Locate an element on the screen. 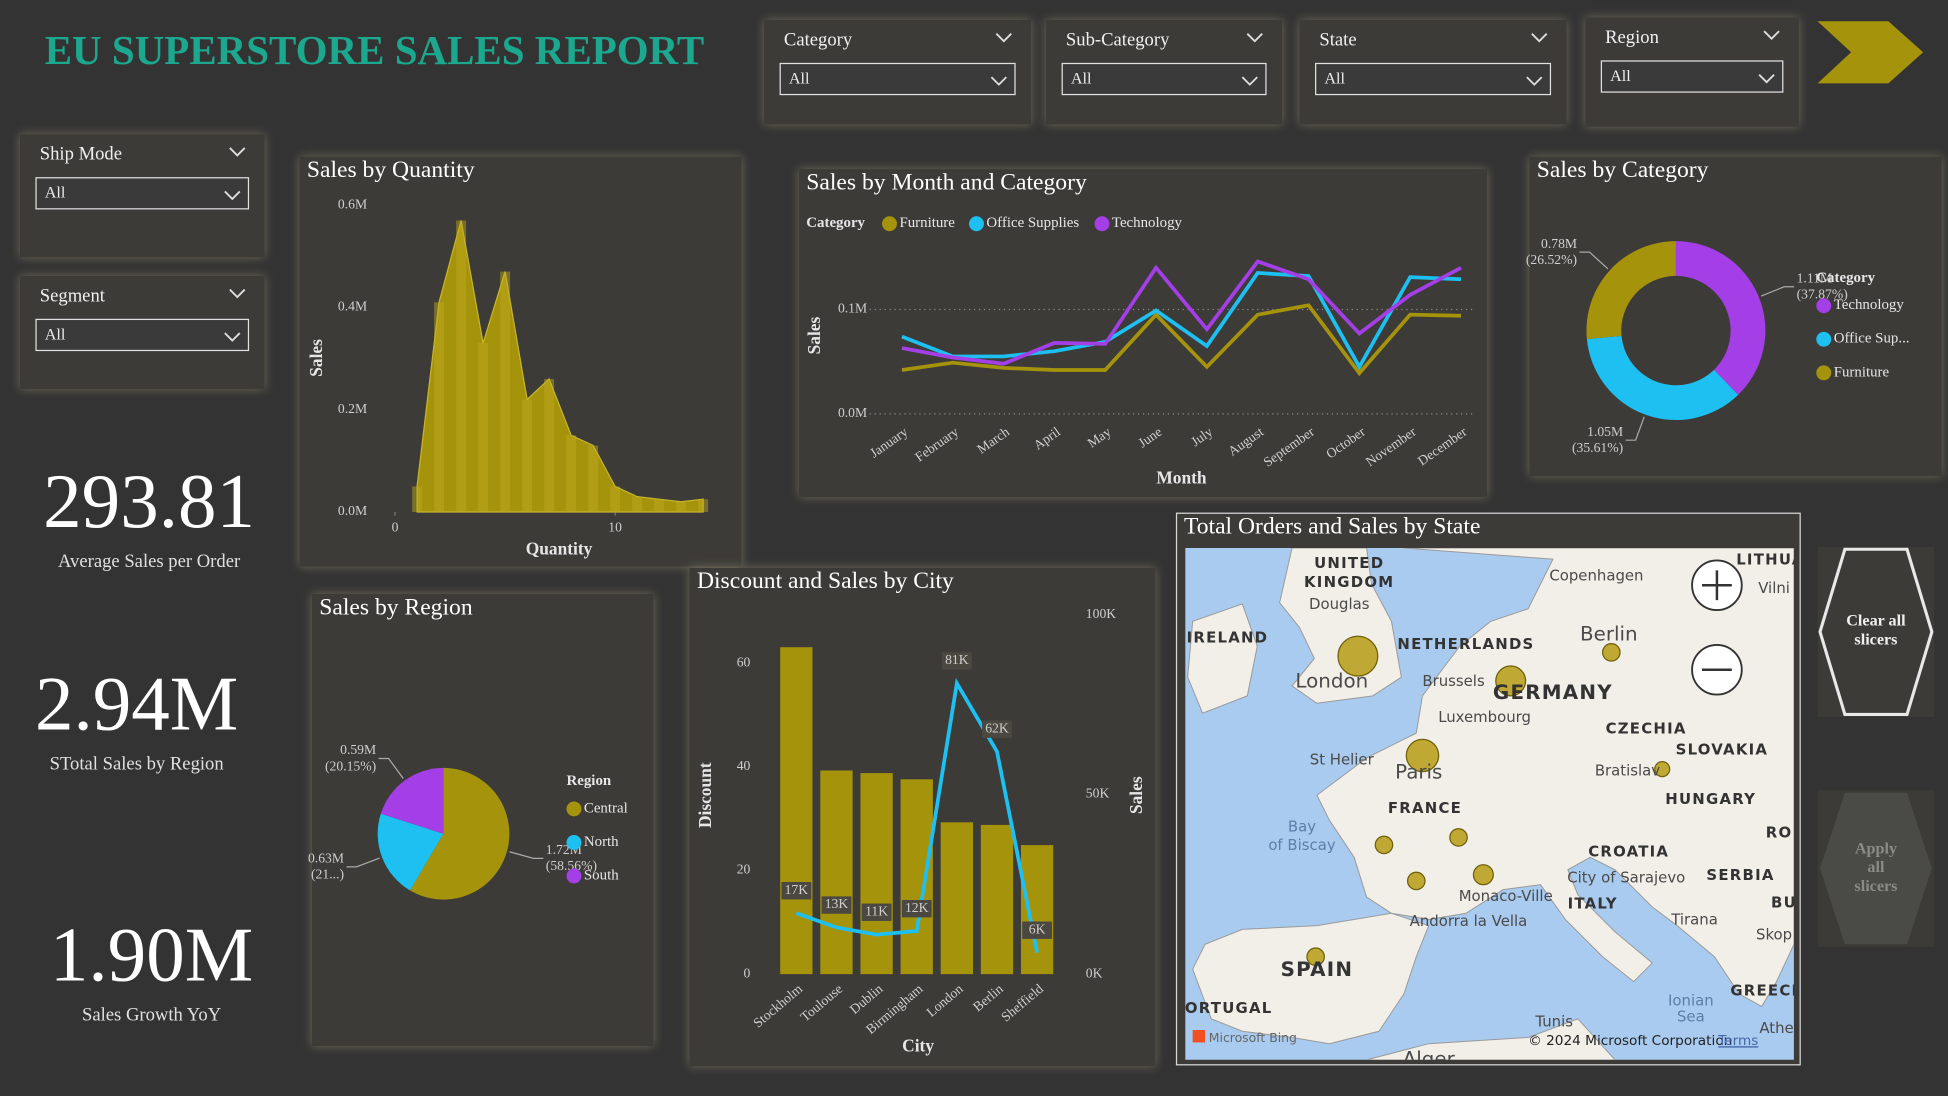 Image resolution: width=1948 pixels, height=1096 pixels. map-label: ORTUGAL is located at coordinates (1229, 1008).